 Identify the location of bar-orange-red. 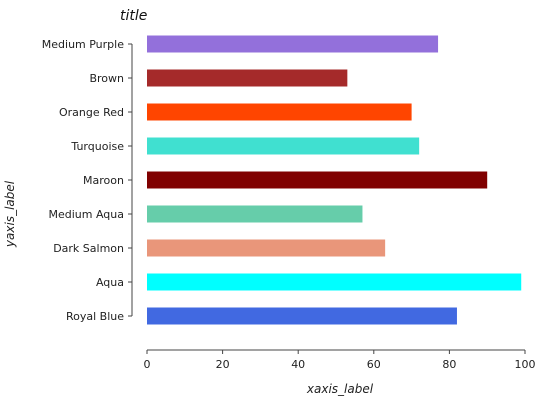
(279, 112).